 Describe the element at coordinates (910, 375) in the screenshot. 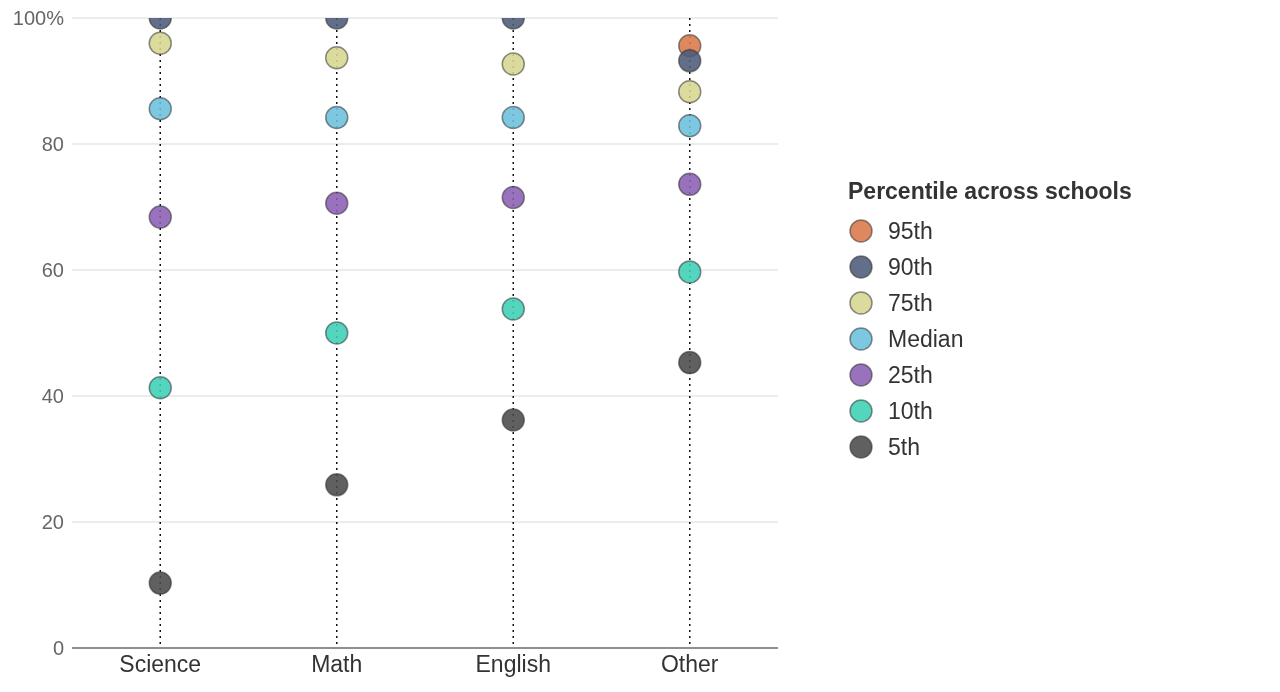

I see `legend-label: 25th` at that location.